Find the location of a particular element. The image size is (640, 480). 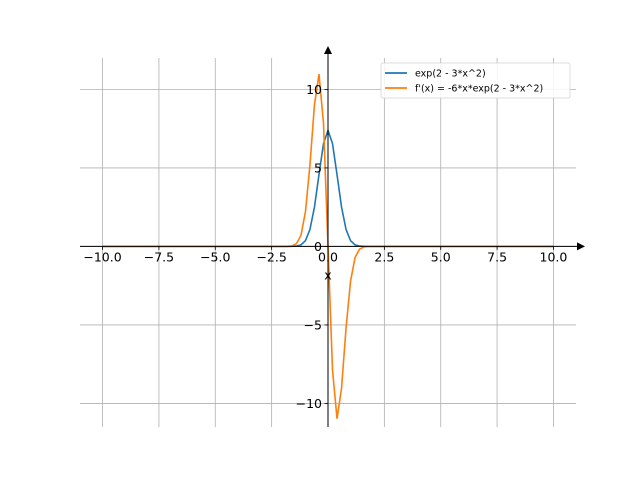

legend-box is located at coordinates (475, 80).